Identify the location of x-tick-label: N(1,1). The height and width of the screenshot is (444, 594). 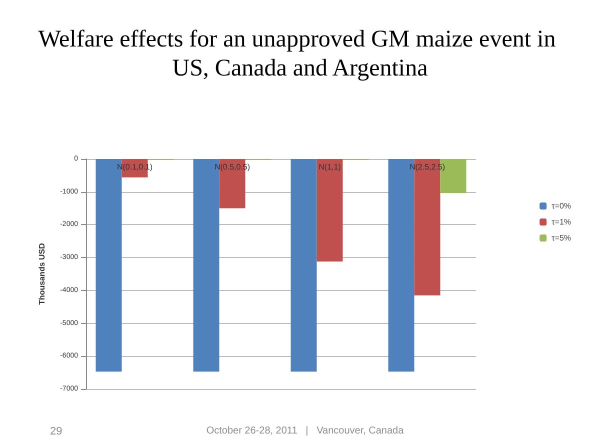
(330, 167).